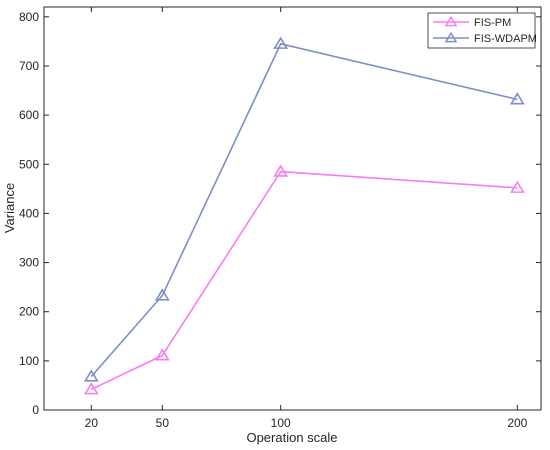 This screenshot has height=450, width=550. Describe the element at coordinates (29, 213) in the screenshot. I see `y-tick-label: 400` at that location.